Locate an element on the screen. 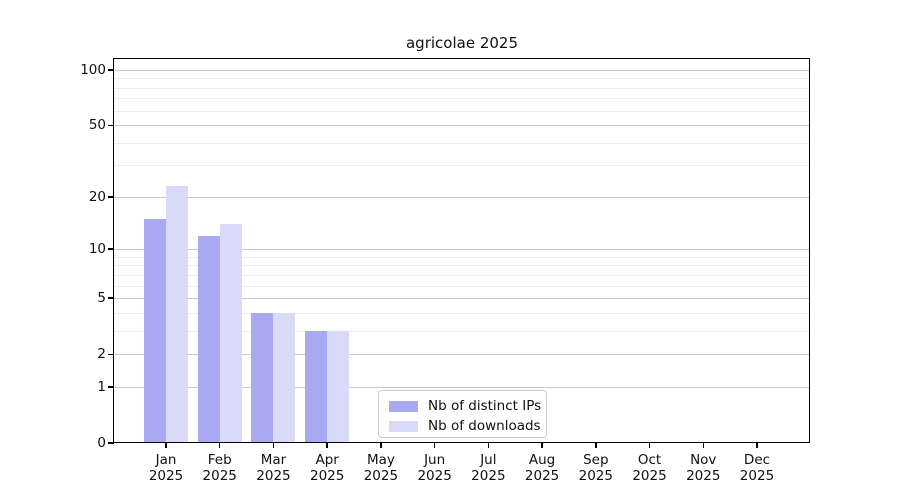 Image resolution: width=900 pixels, height=500 pixels. legend: Nb of distinct IPs Nb of downloads is located at coordinates (462, 414).